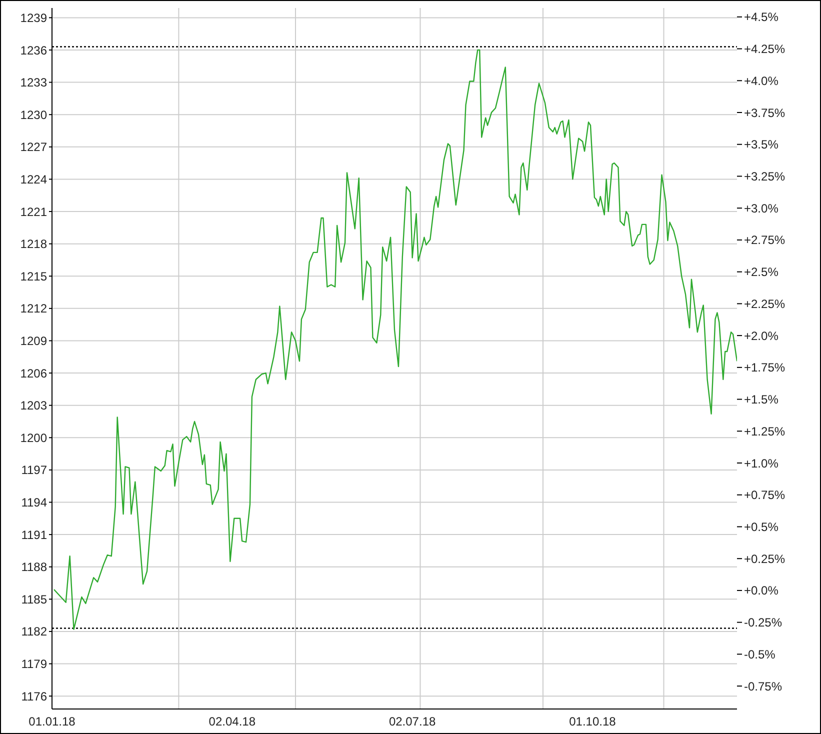  Describe the element at coordinates (765, 240) in the screenshot. I see `y2-tick-label: +2.75%` at that location.